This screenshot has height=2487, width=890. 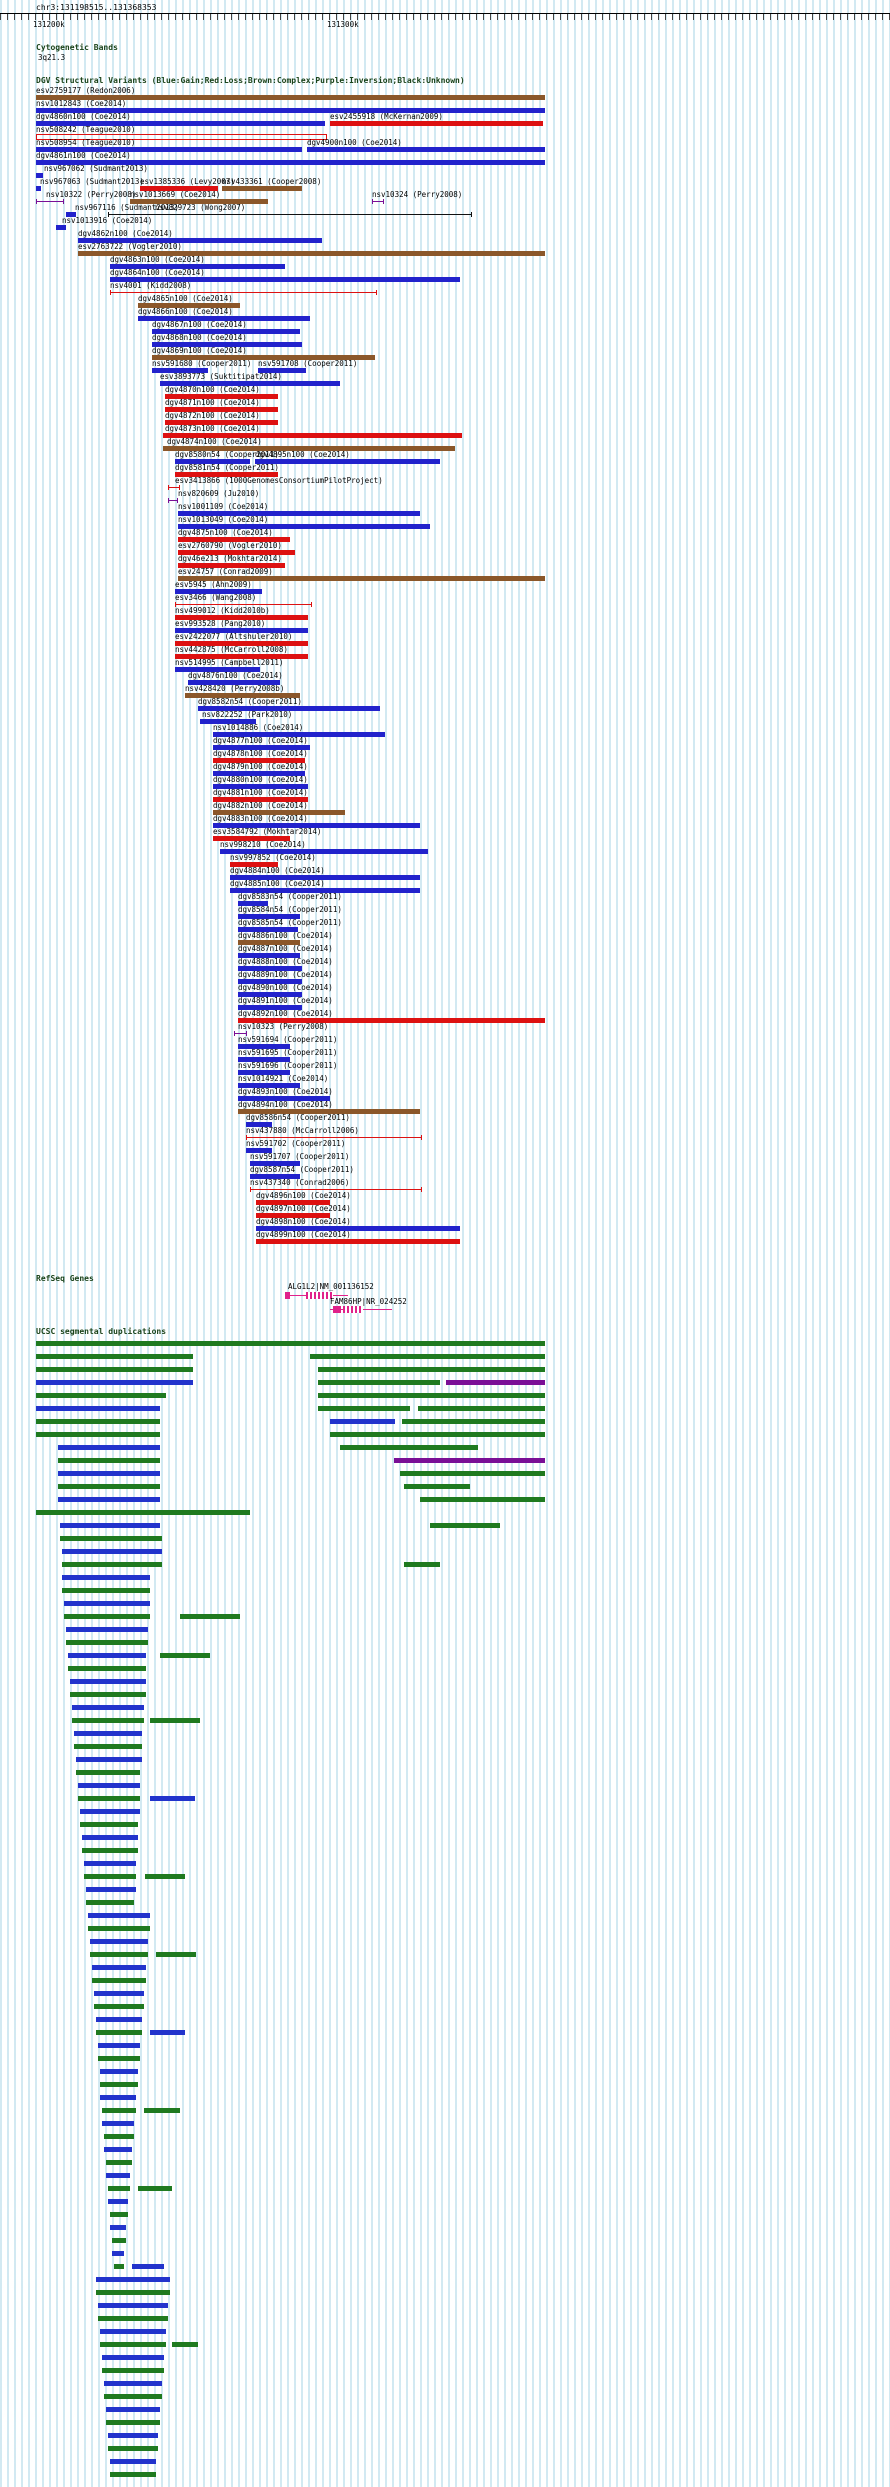 I want to click on variant-label: nsv591702 (Cooper2011), so click(x=296, y=1143).